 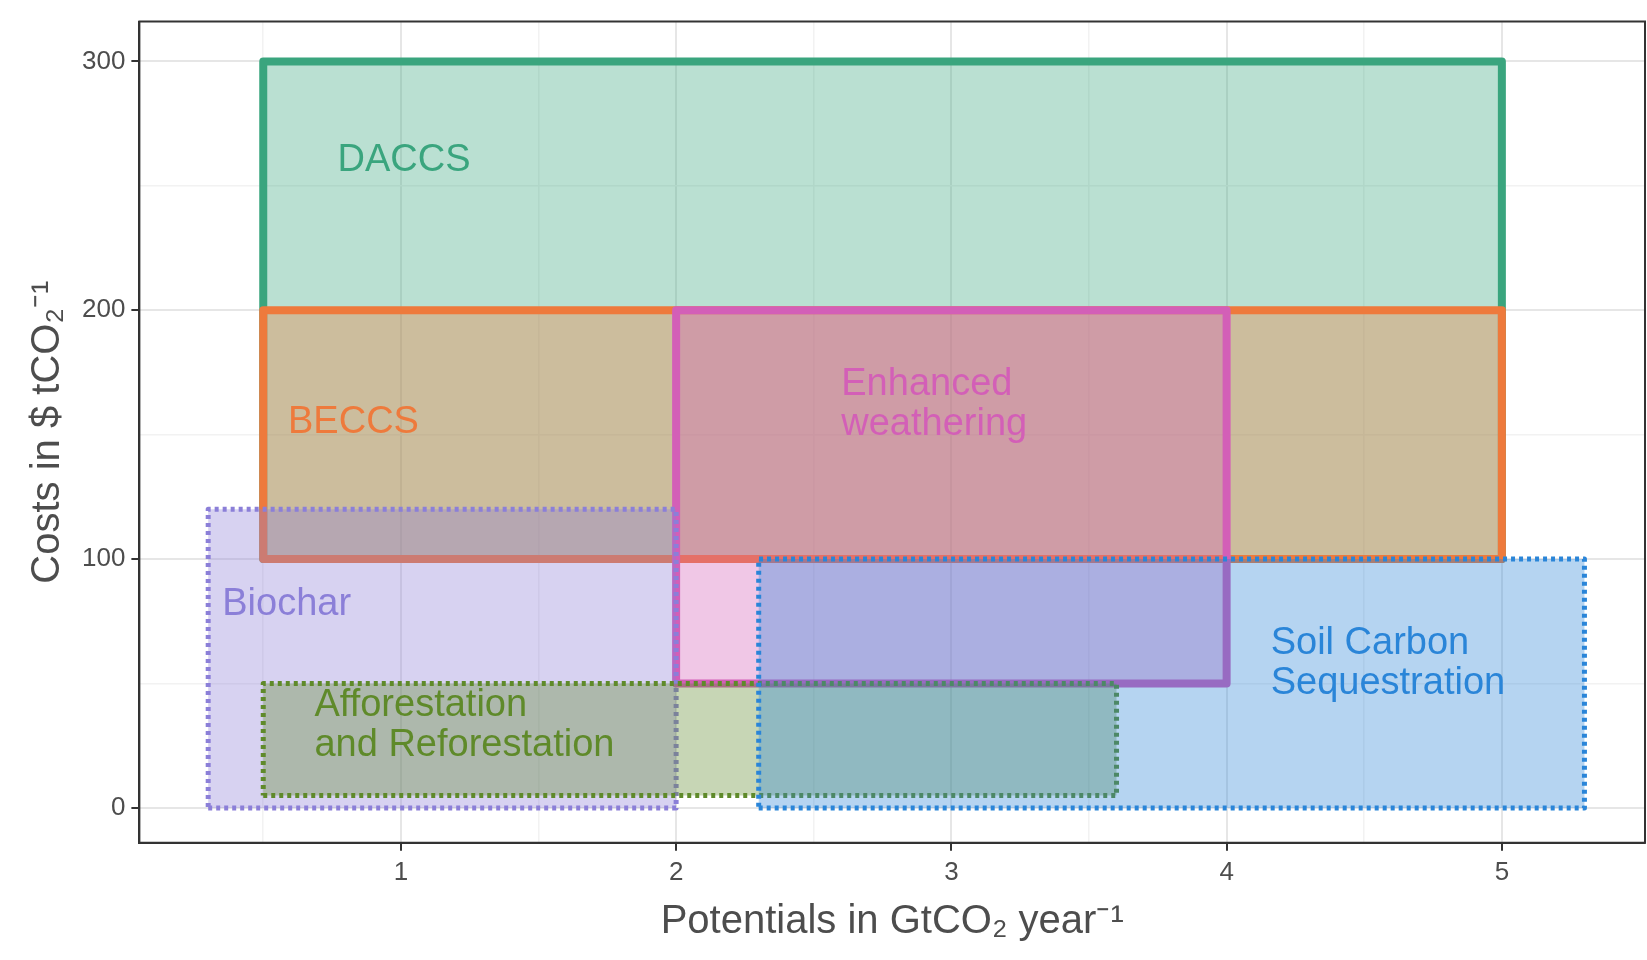 What do you see at coordinates (464, 723) in the screenshot?
I see `series-label: Afforestation and Reforestation` at bounding box center [464, 723].